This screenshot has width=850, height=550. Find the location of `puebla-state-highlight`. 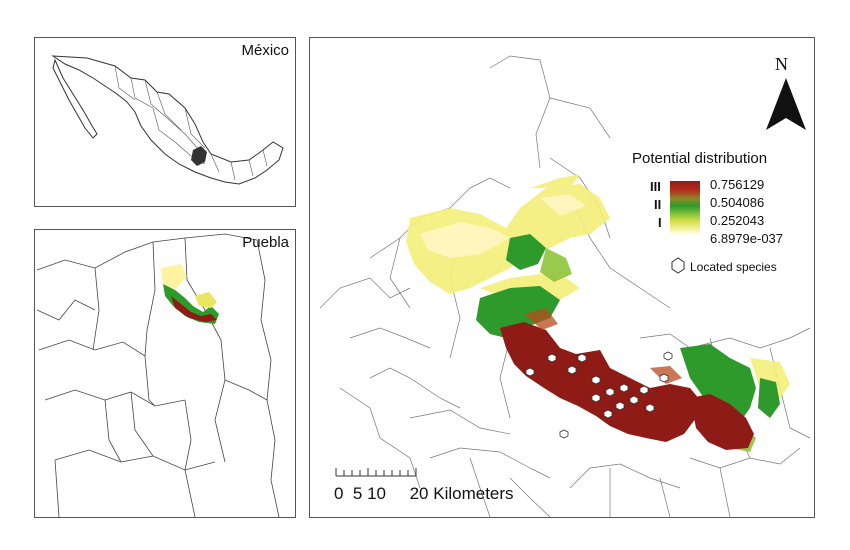

puebla-state-highlight is located at coordinates (199, 156).